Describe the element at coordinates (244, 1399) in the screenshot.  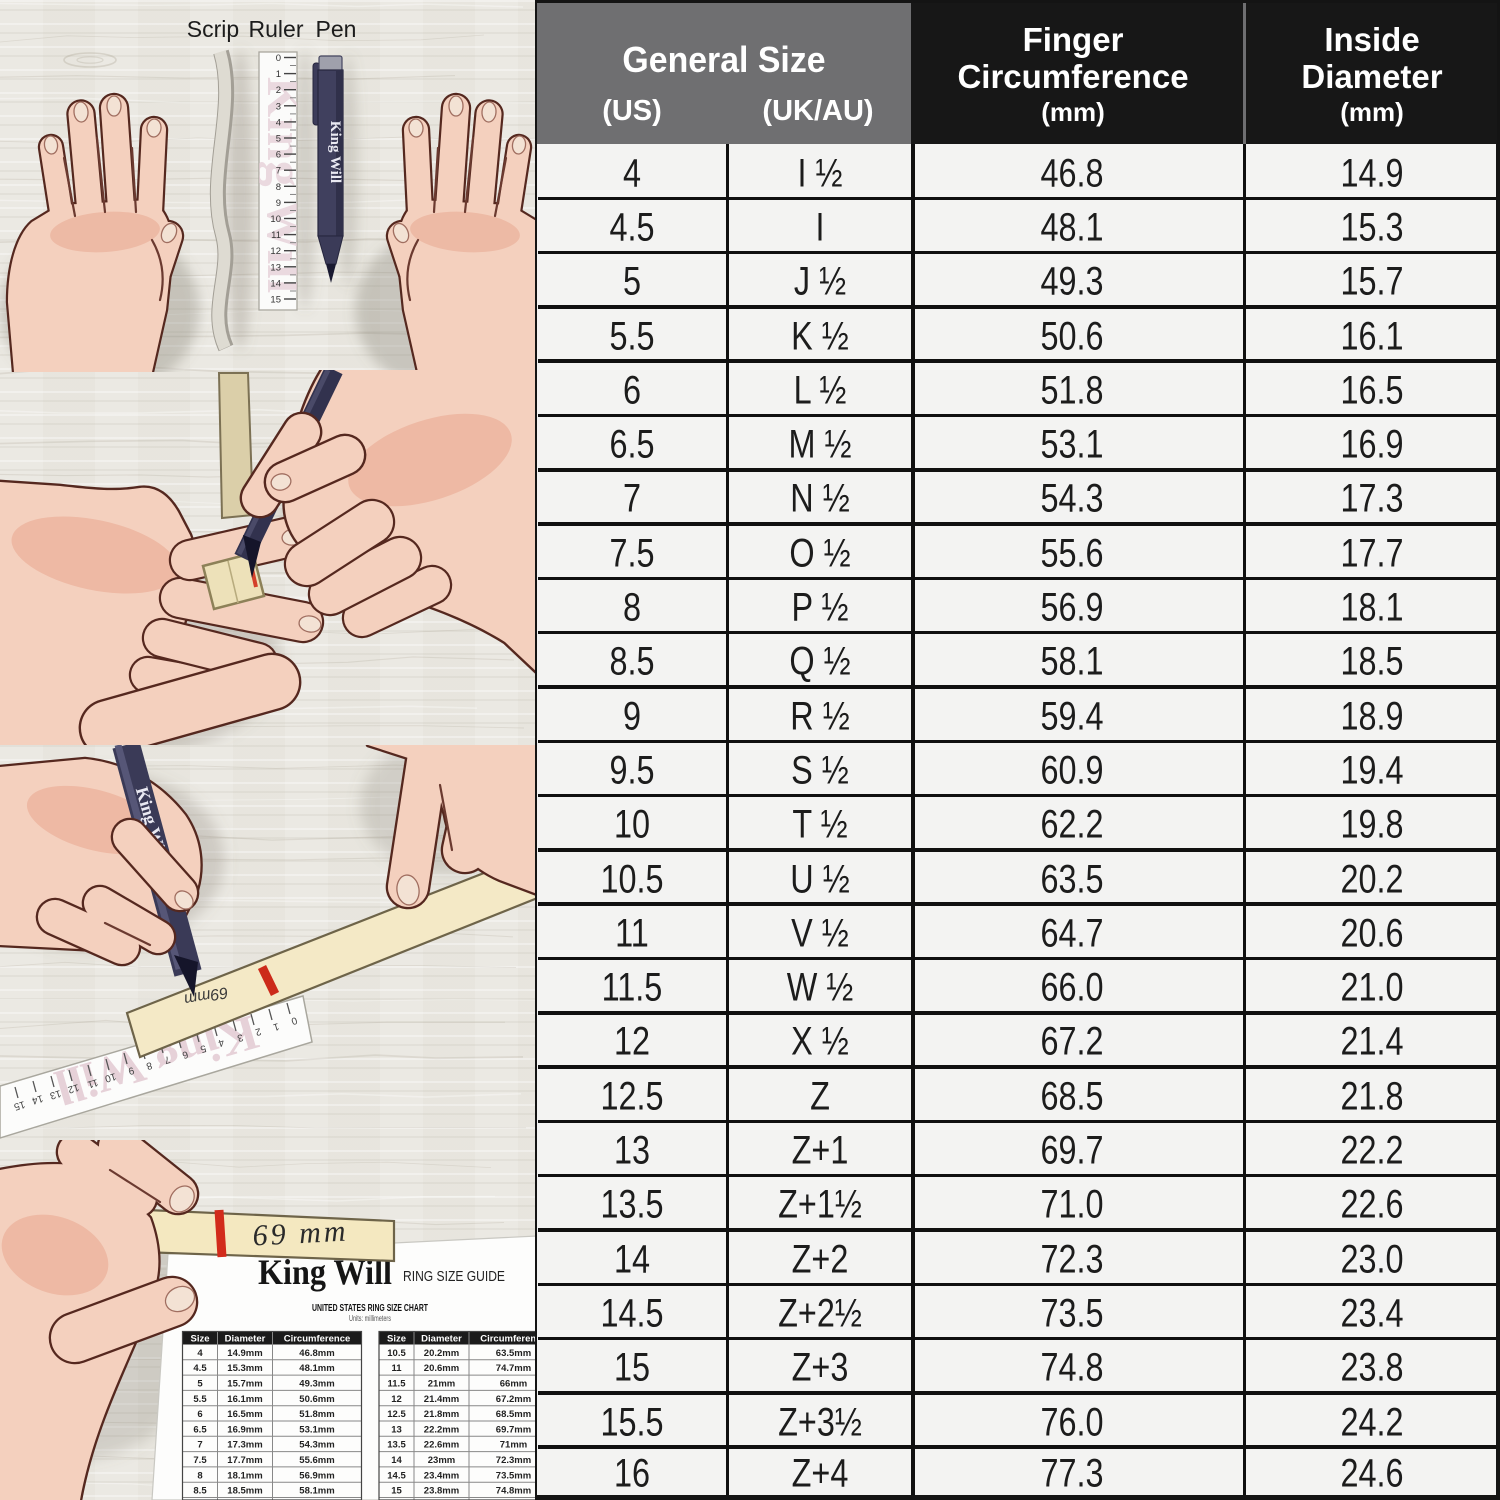
I see `svg-text: 16.1mm` at that location.